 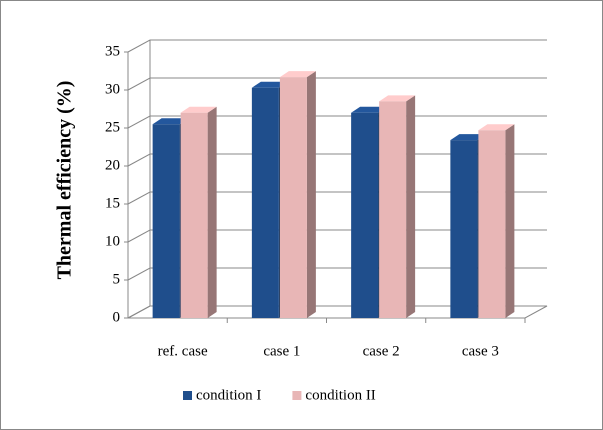 I want to click on x-tick-label: case 1, so click(x=281, y=351).